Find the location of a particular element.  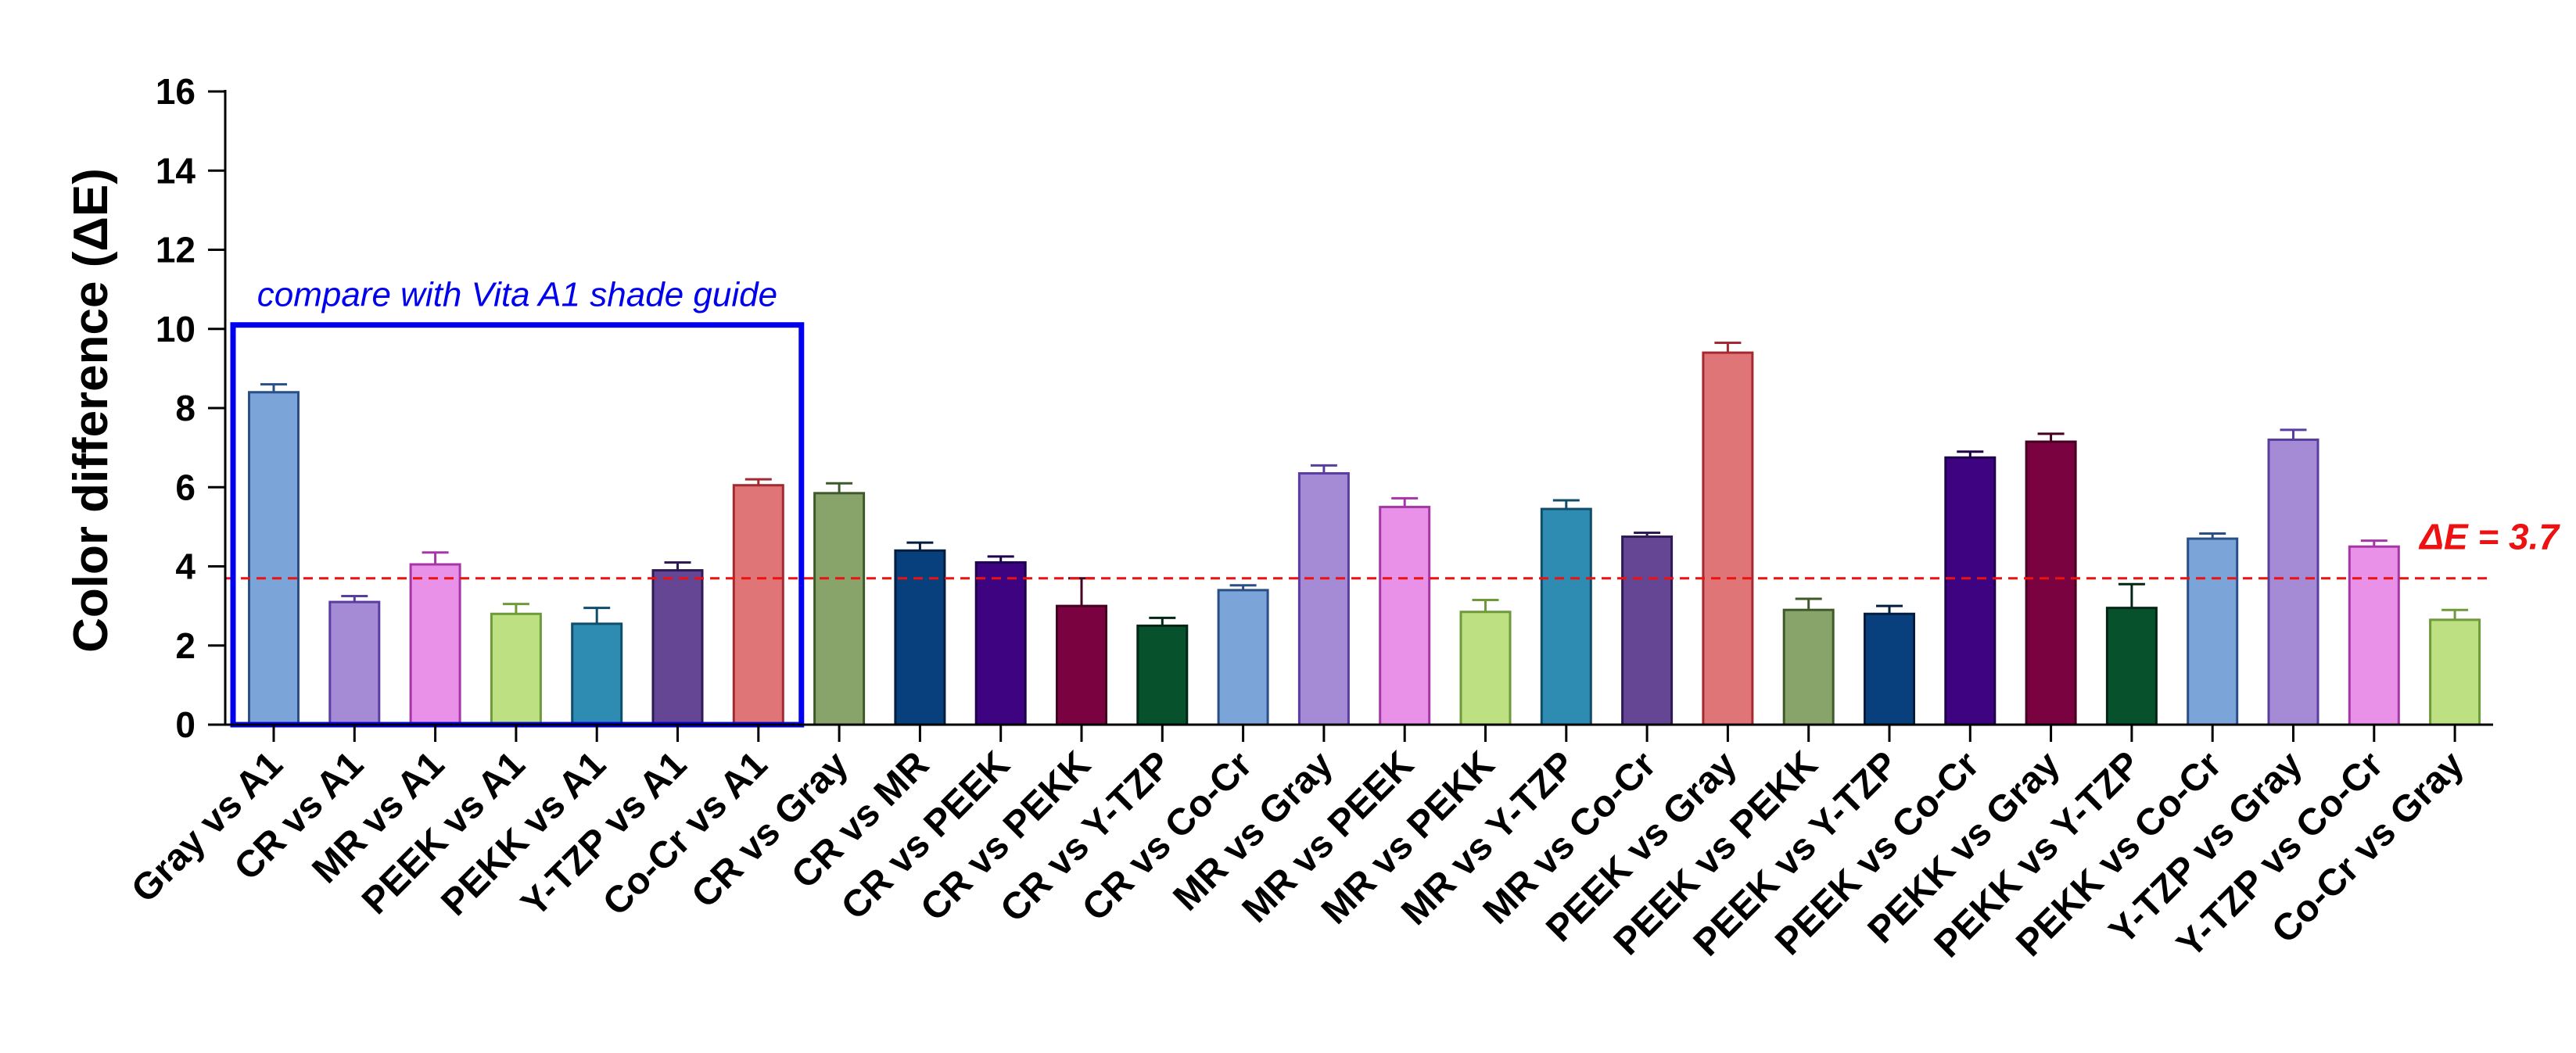

y-tick-label: 4 is located at coordinates (185, 566).